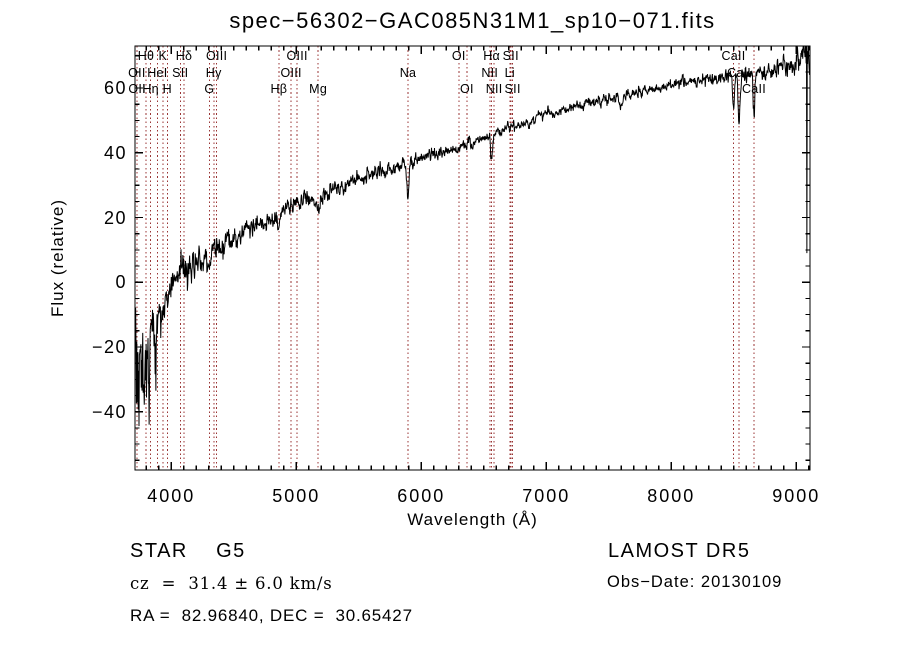  Describe the element at coordinates (171, 496) in the screenshot. I see `x-tick-label: 4000` at that location.